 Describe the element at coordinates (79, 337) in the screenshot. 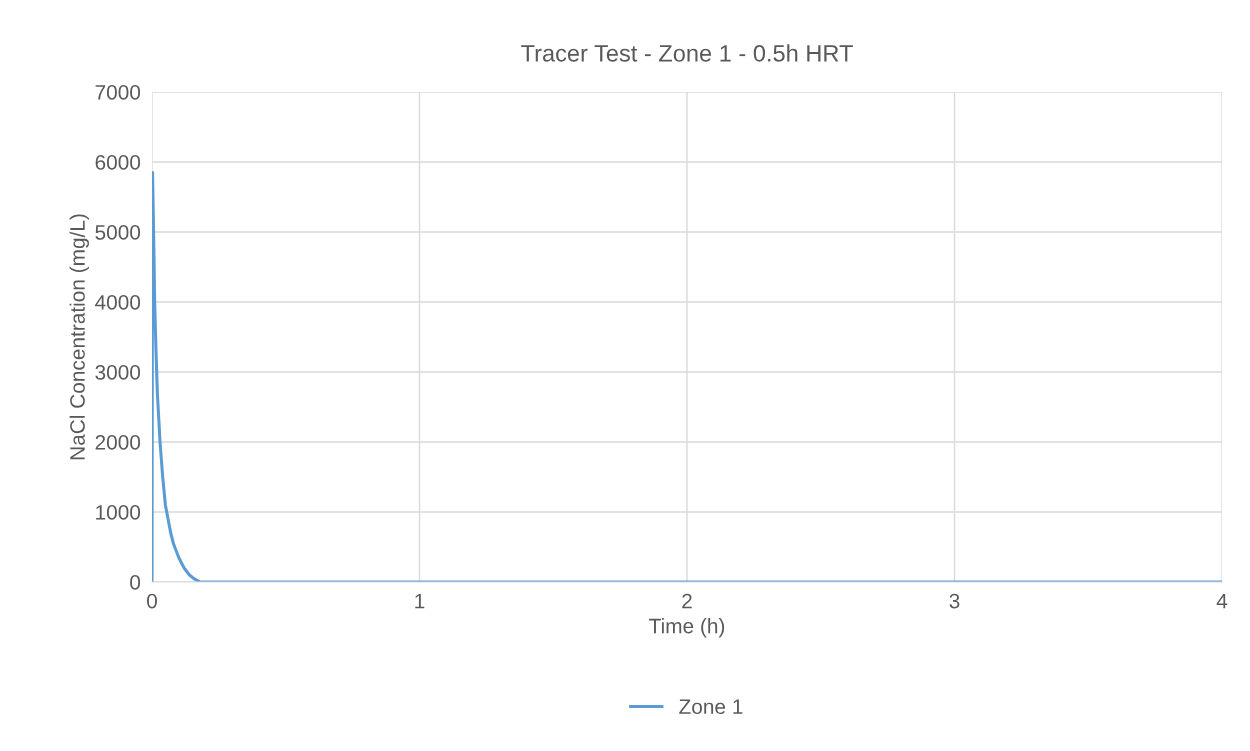

I see `y-axis-title: NaCl Concentration (mg/L)` at that location.